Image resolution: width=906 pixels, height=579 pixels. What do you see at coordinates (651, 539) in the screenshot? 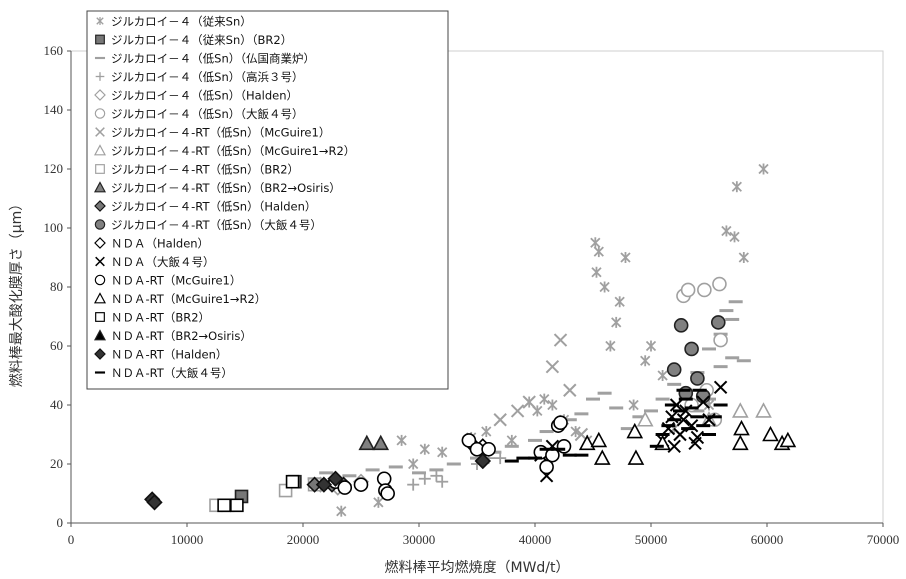
I see `x-tick-label: 50000` at bounding box center [651, 539].